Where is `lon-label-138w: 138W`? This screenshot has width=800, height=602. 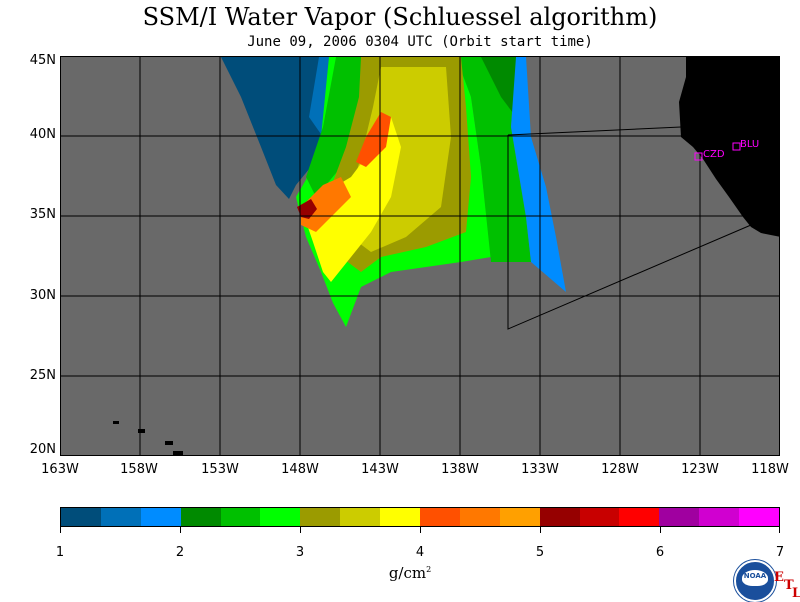 lon-label-138w: 138W is located at coordinates (460, 469).